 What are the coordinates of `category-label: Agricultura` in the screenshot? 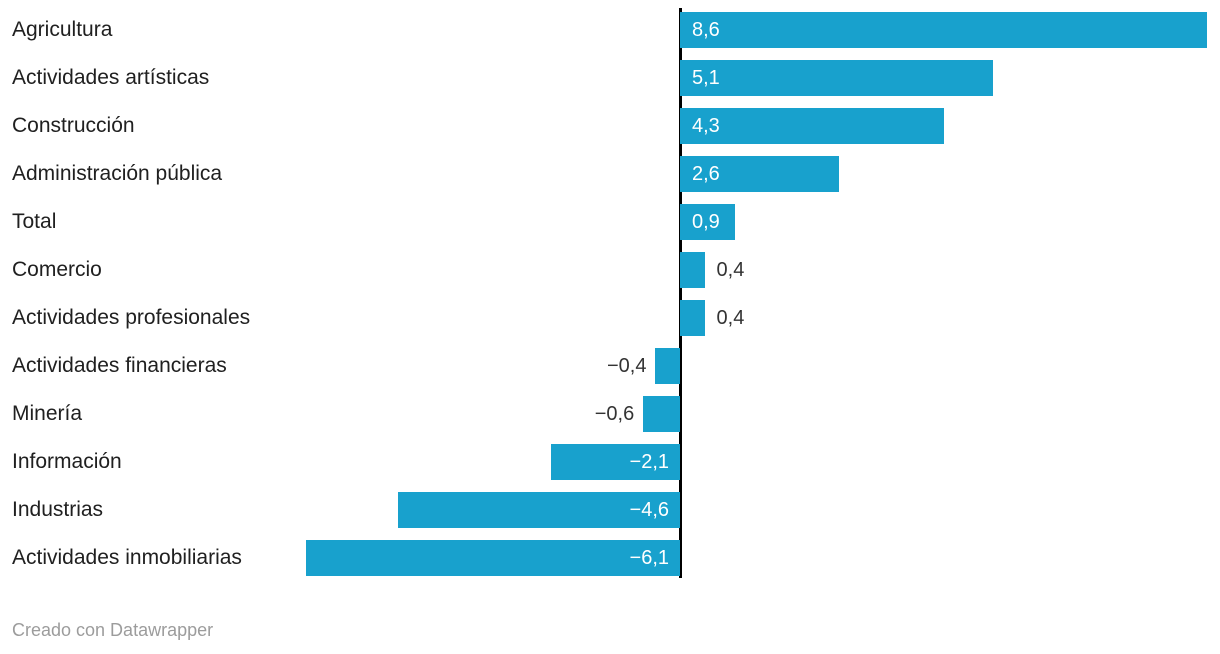 It's located at (62, 29).